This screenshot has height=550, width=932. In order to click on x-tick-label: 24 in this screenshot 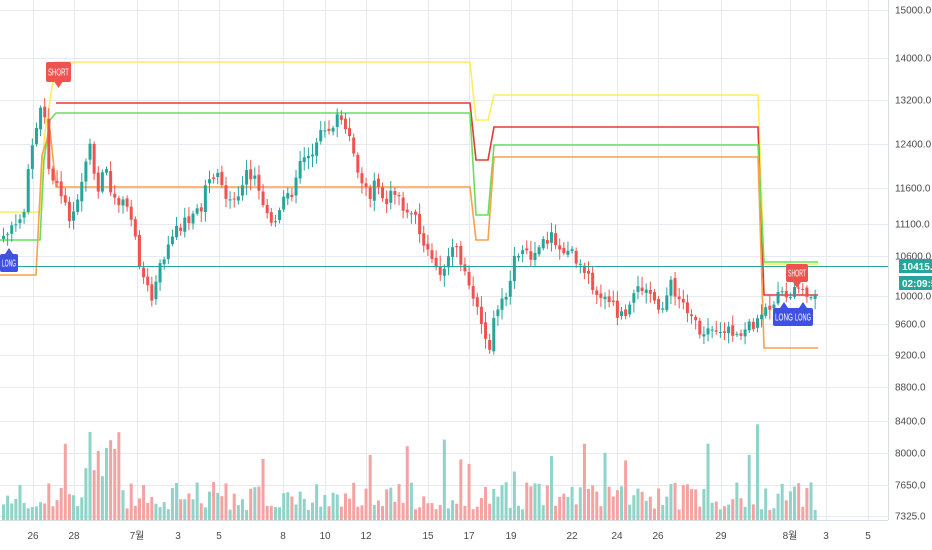, I will do `click(617, 536)`.